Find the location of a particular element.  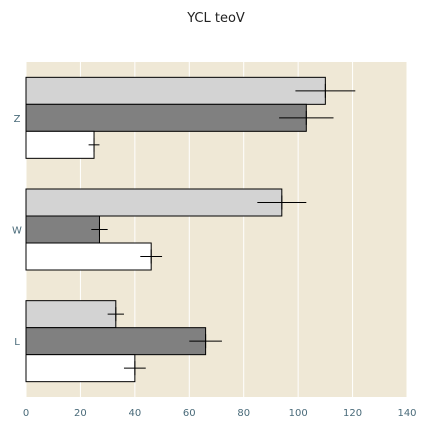

chart-title: YCL teoV is located at coordinates (215, 18).